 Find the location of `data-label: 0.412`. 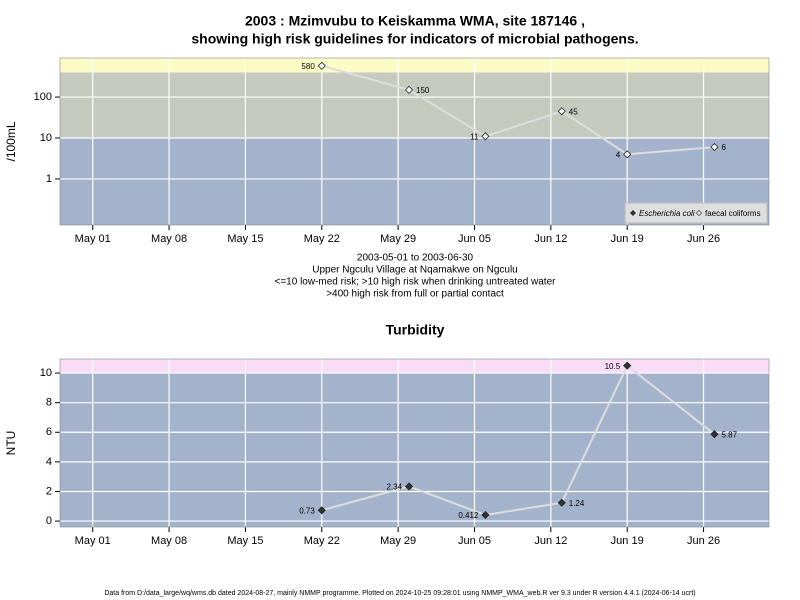

data-label: 0.412 is located at coordinates (468, 515).